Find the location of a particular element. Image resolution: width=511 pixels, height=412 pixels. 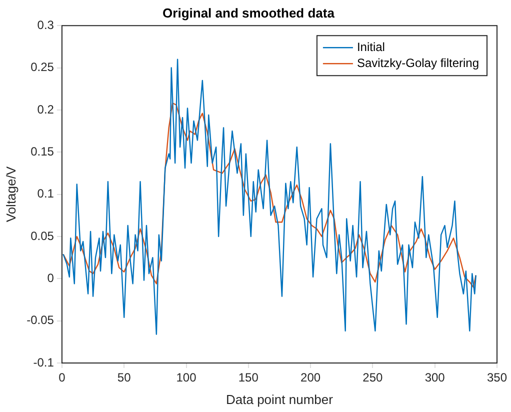

legend-label: Initial is located at coordinates (370, 47).